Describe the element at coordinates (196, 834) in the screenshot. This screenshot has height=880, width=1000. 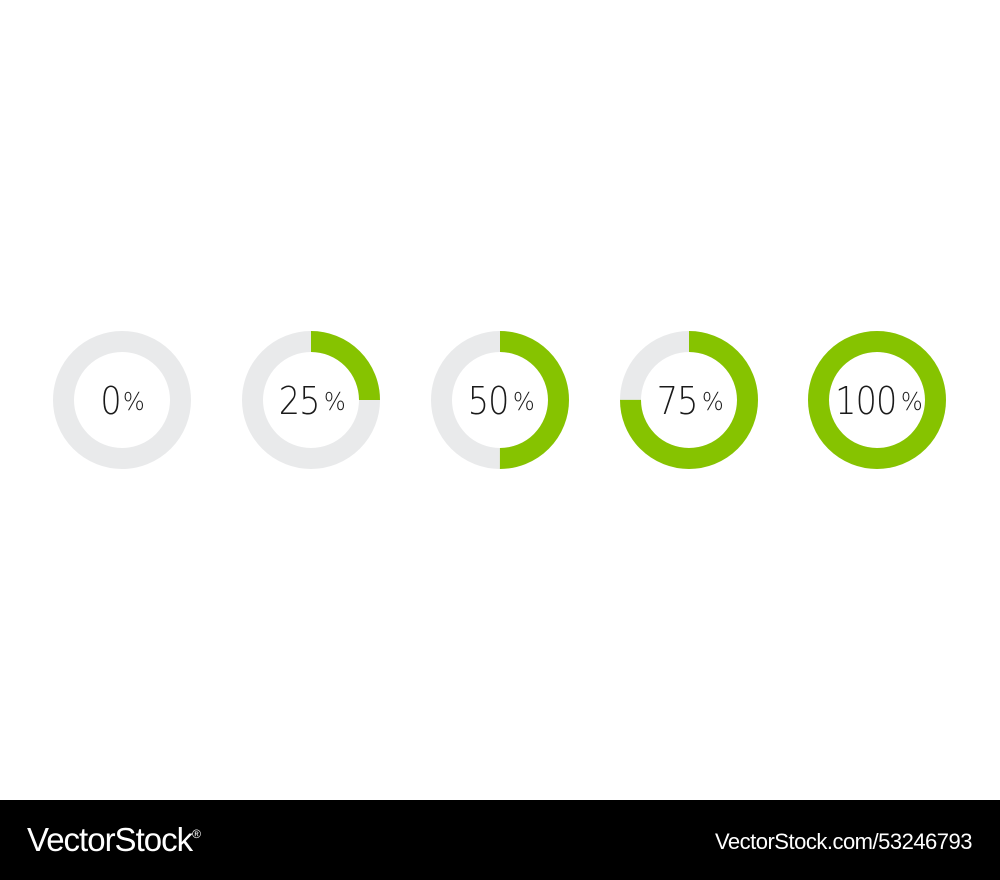
I see `brand-mark: ®` at that location.